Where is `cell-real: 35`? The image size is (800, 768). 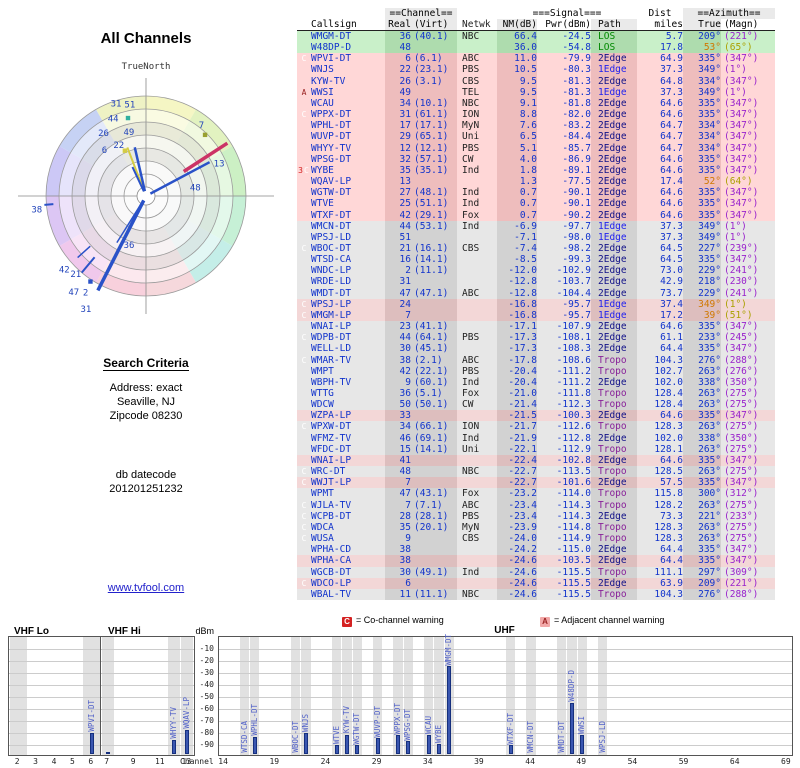
cell-real: 35 is located at coordinates (398, 527).